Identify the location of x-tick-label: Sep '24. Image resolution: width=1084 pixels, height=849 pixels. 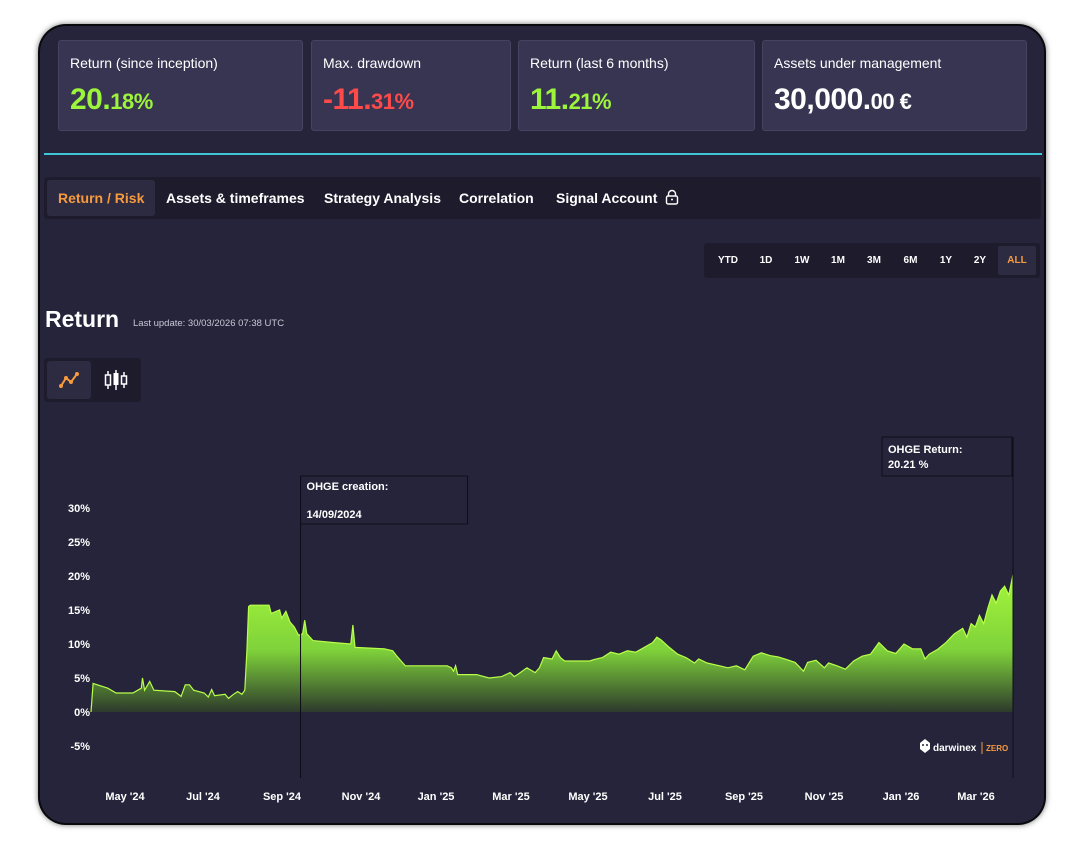
(282, 797).